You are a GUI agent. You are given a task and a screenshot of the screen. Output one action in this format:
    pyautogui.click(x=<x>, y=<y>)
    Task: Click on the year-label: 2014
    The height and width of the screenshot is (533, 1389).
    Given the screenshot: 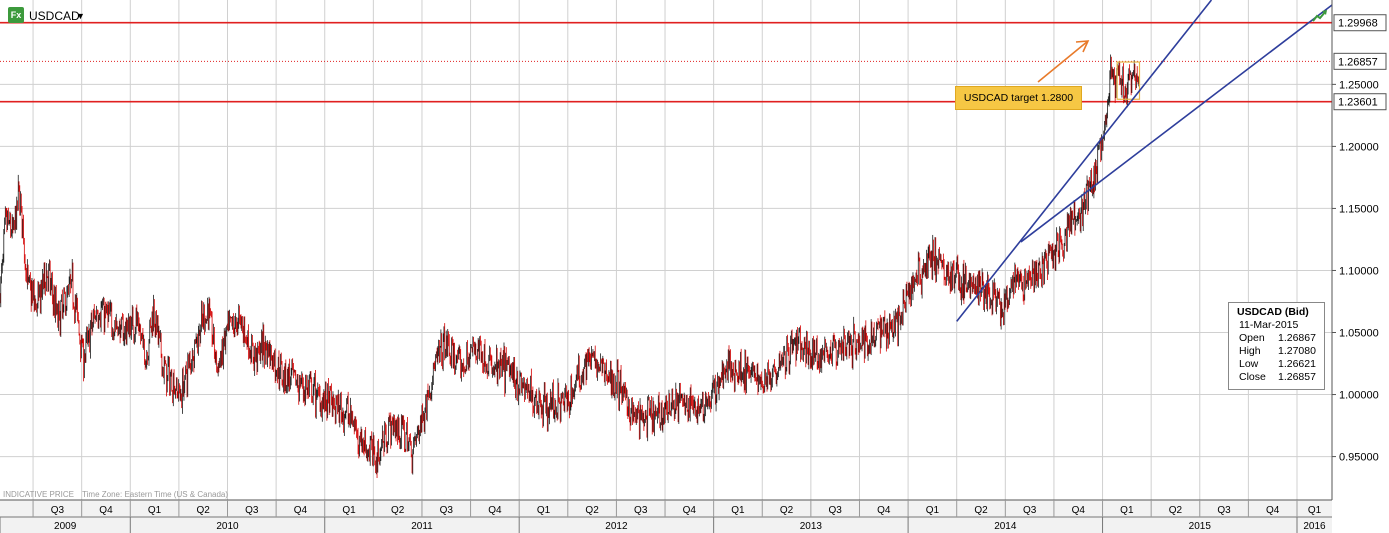 What is the action you would take?
    pyautogui.click(x=1005, y=526)
    